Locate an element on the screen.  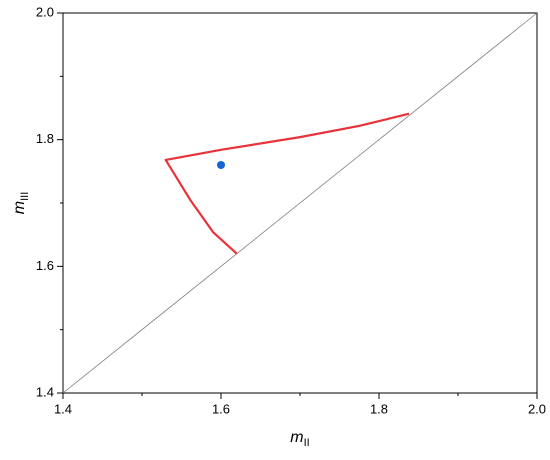
x-tick-label: 2.0 is located at coordinates (537, 408).